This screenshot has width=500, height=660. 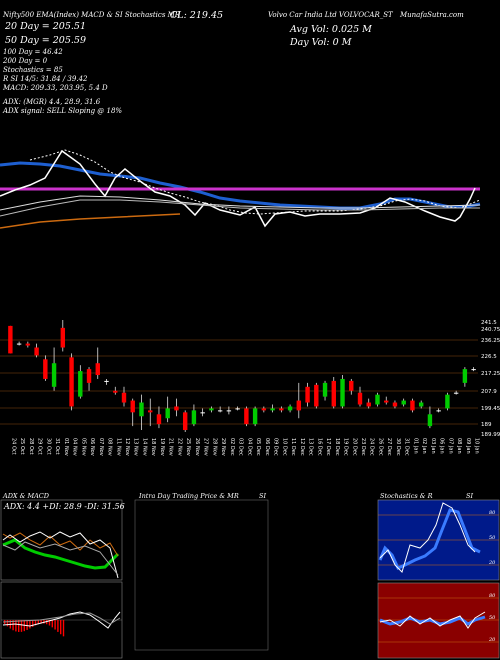 What do you see at coordinates (330, 15) in the screenshot?
I see `stock-name-label: Volvo Car India Ltd VOLVOCAR_ST` at bounding box center [330, 15].